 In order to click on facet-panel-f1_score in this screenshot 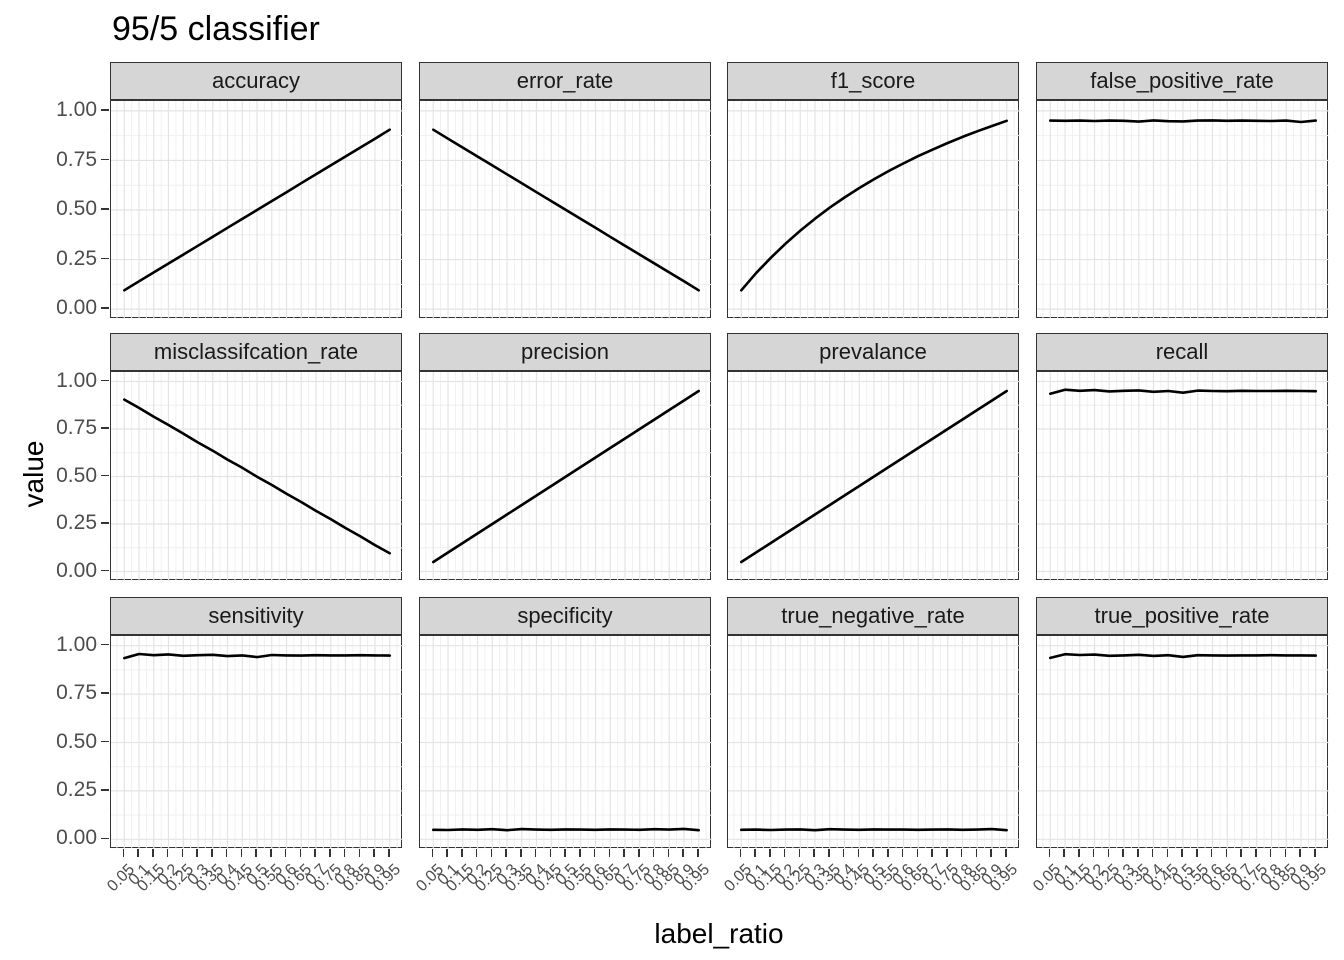, I will do `click(873, 209)`.